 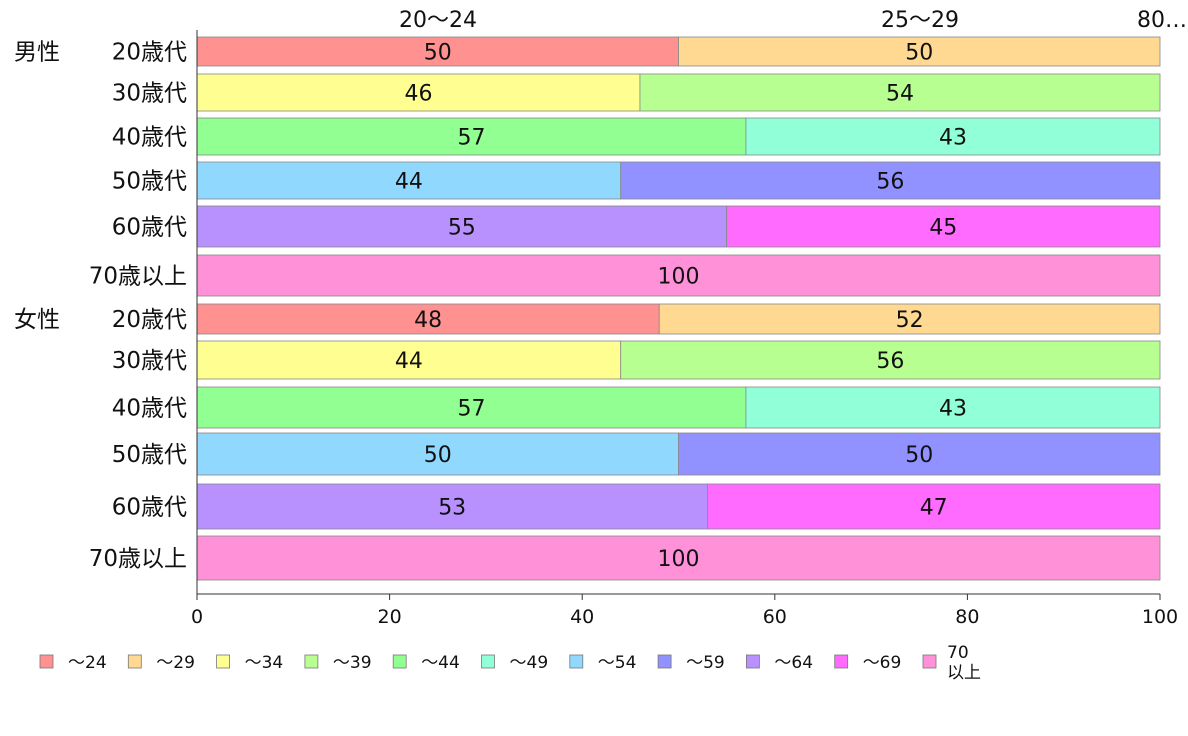 I want to click on legend-label: 〜39, so click(x=352, y=663).